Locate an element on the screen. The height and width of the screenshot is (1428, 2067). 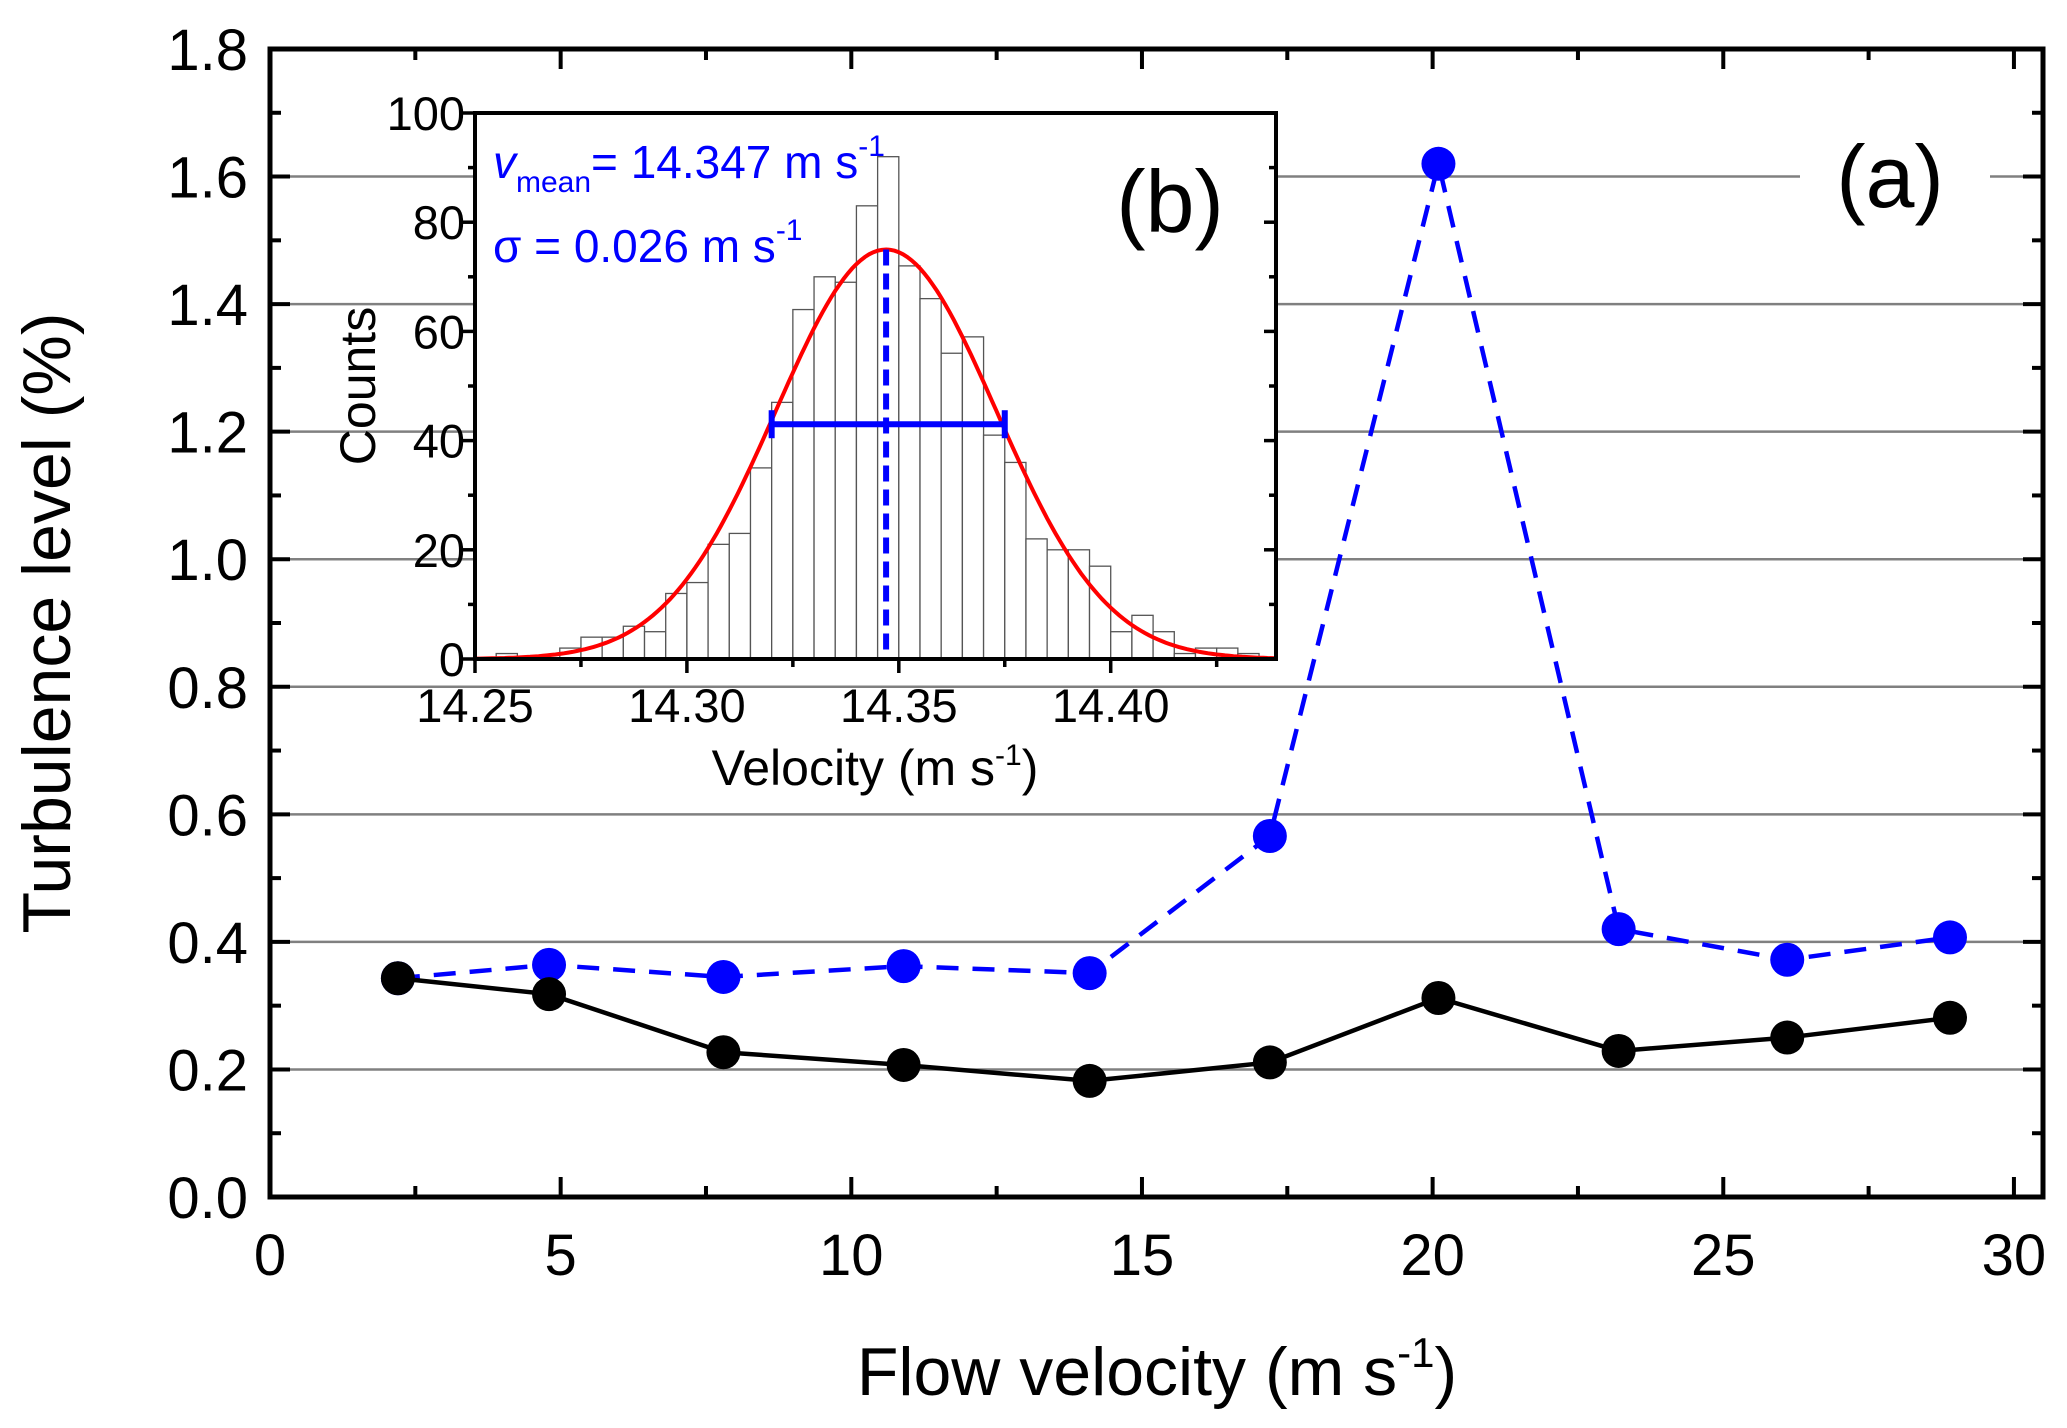
inset-x-label-sup: -1 is located at coordinates (1008, 755).